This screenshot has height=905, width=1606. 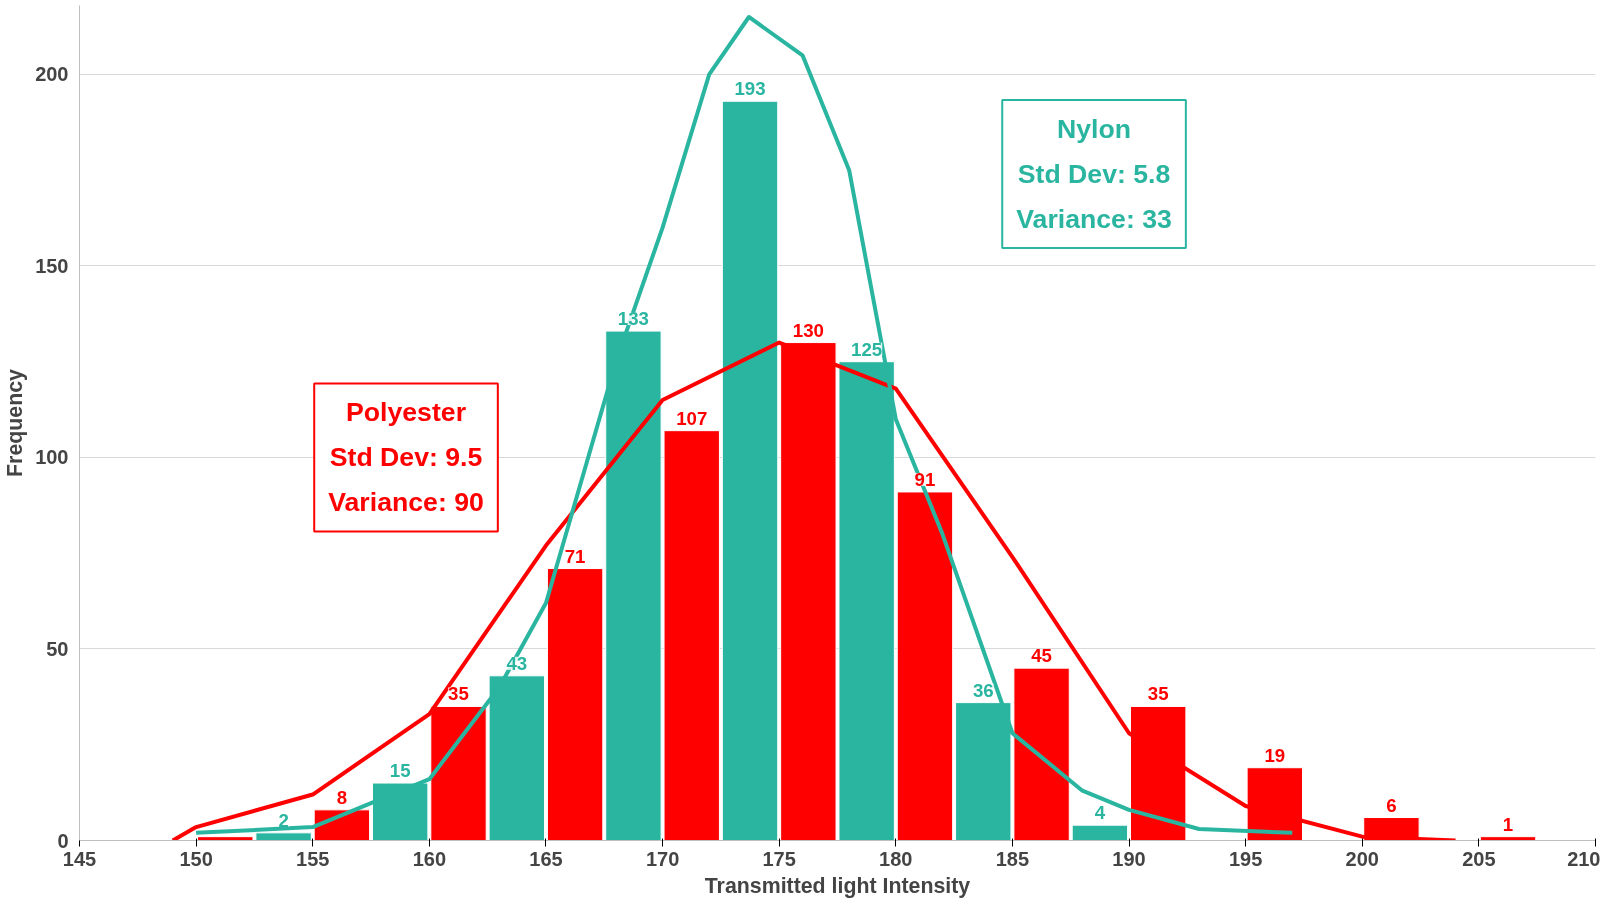 What do you see at coordinates (662, 858) in the screenshot?
I see `x-tick-label: 170` at bounding box center [662, 858].